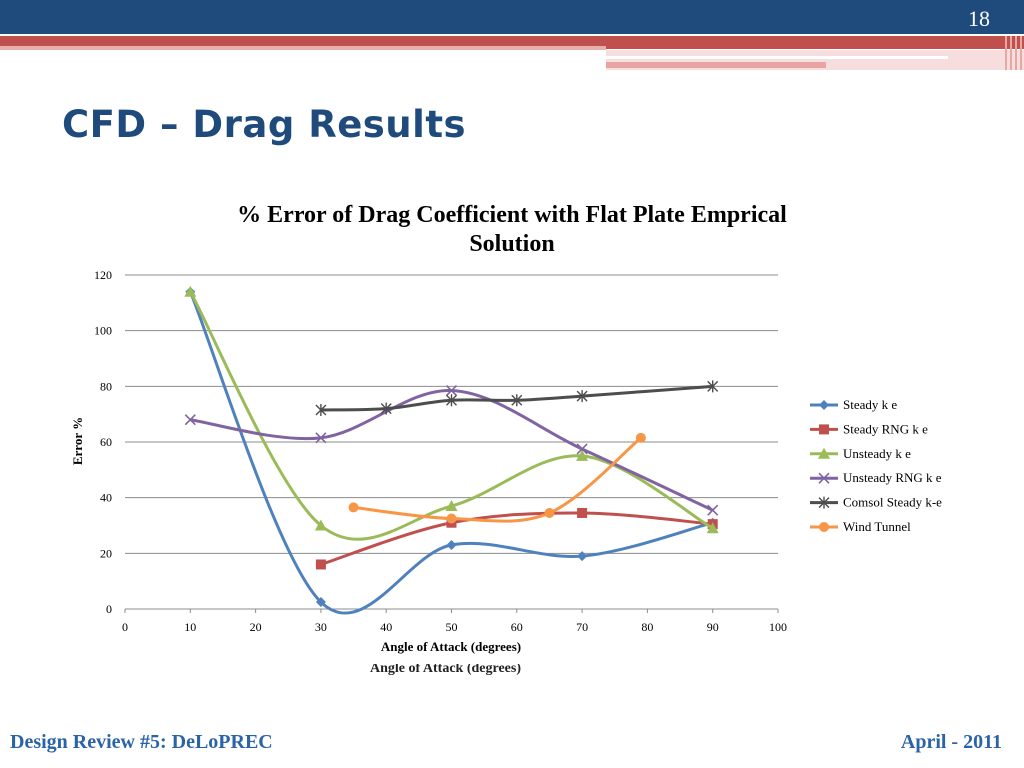 The width and height of the screenshot is (1024, 768). I want to click on y-tick-label: 100, so click(103, 331).